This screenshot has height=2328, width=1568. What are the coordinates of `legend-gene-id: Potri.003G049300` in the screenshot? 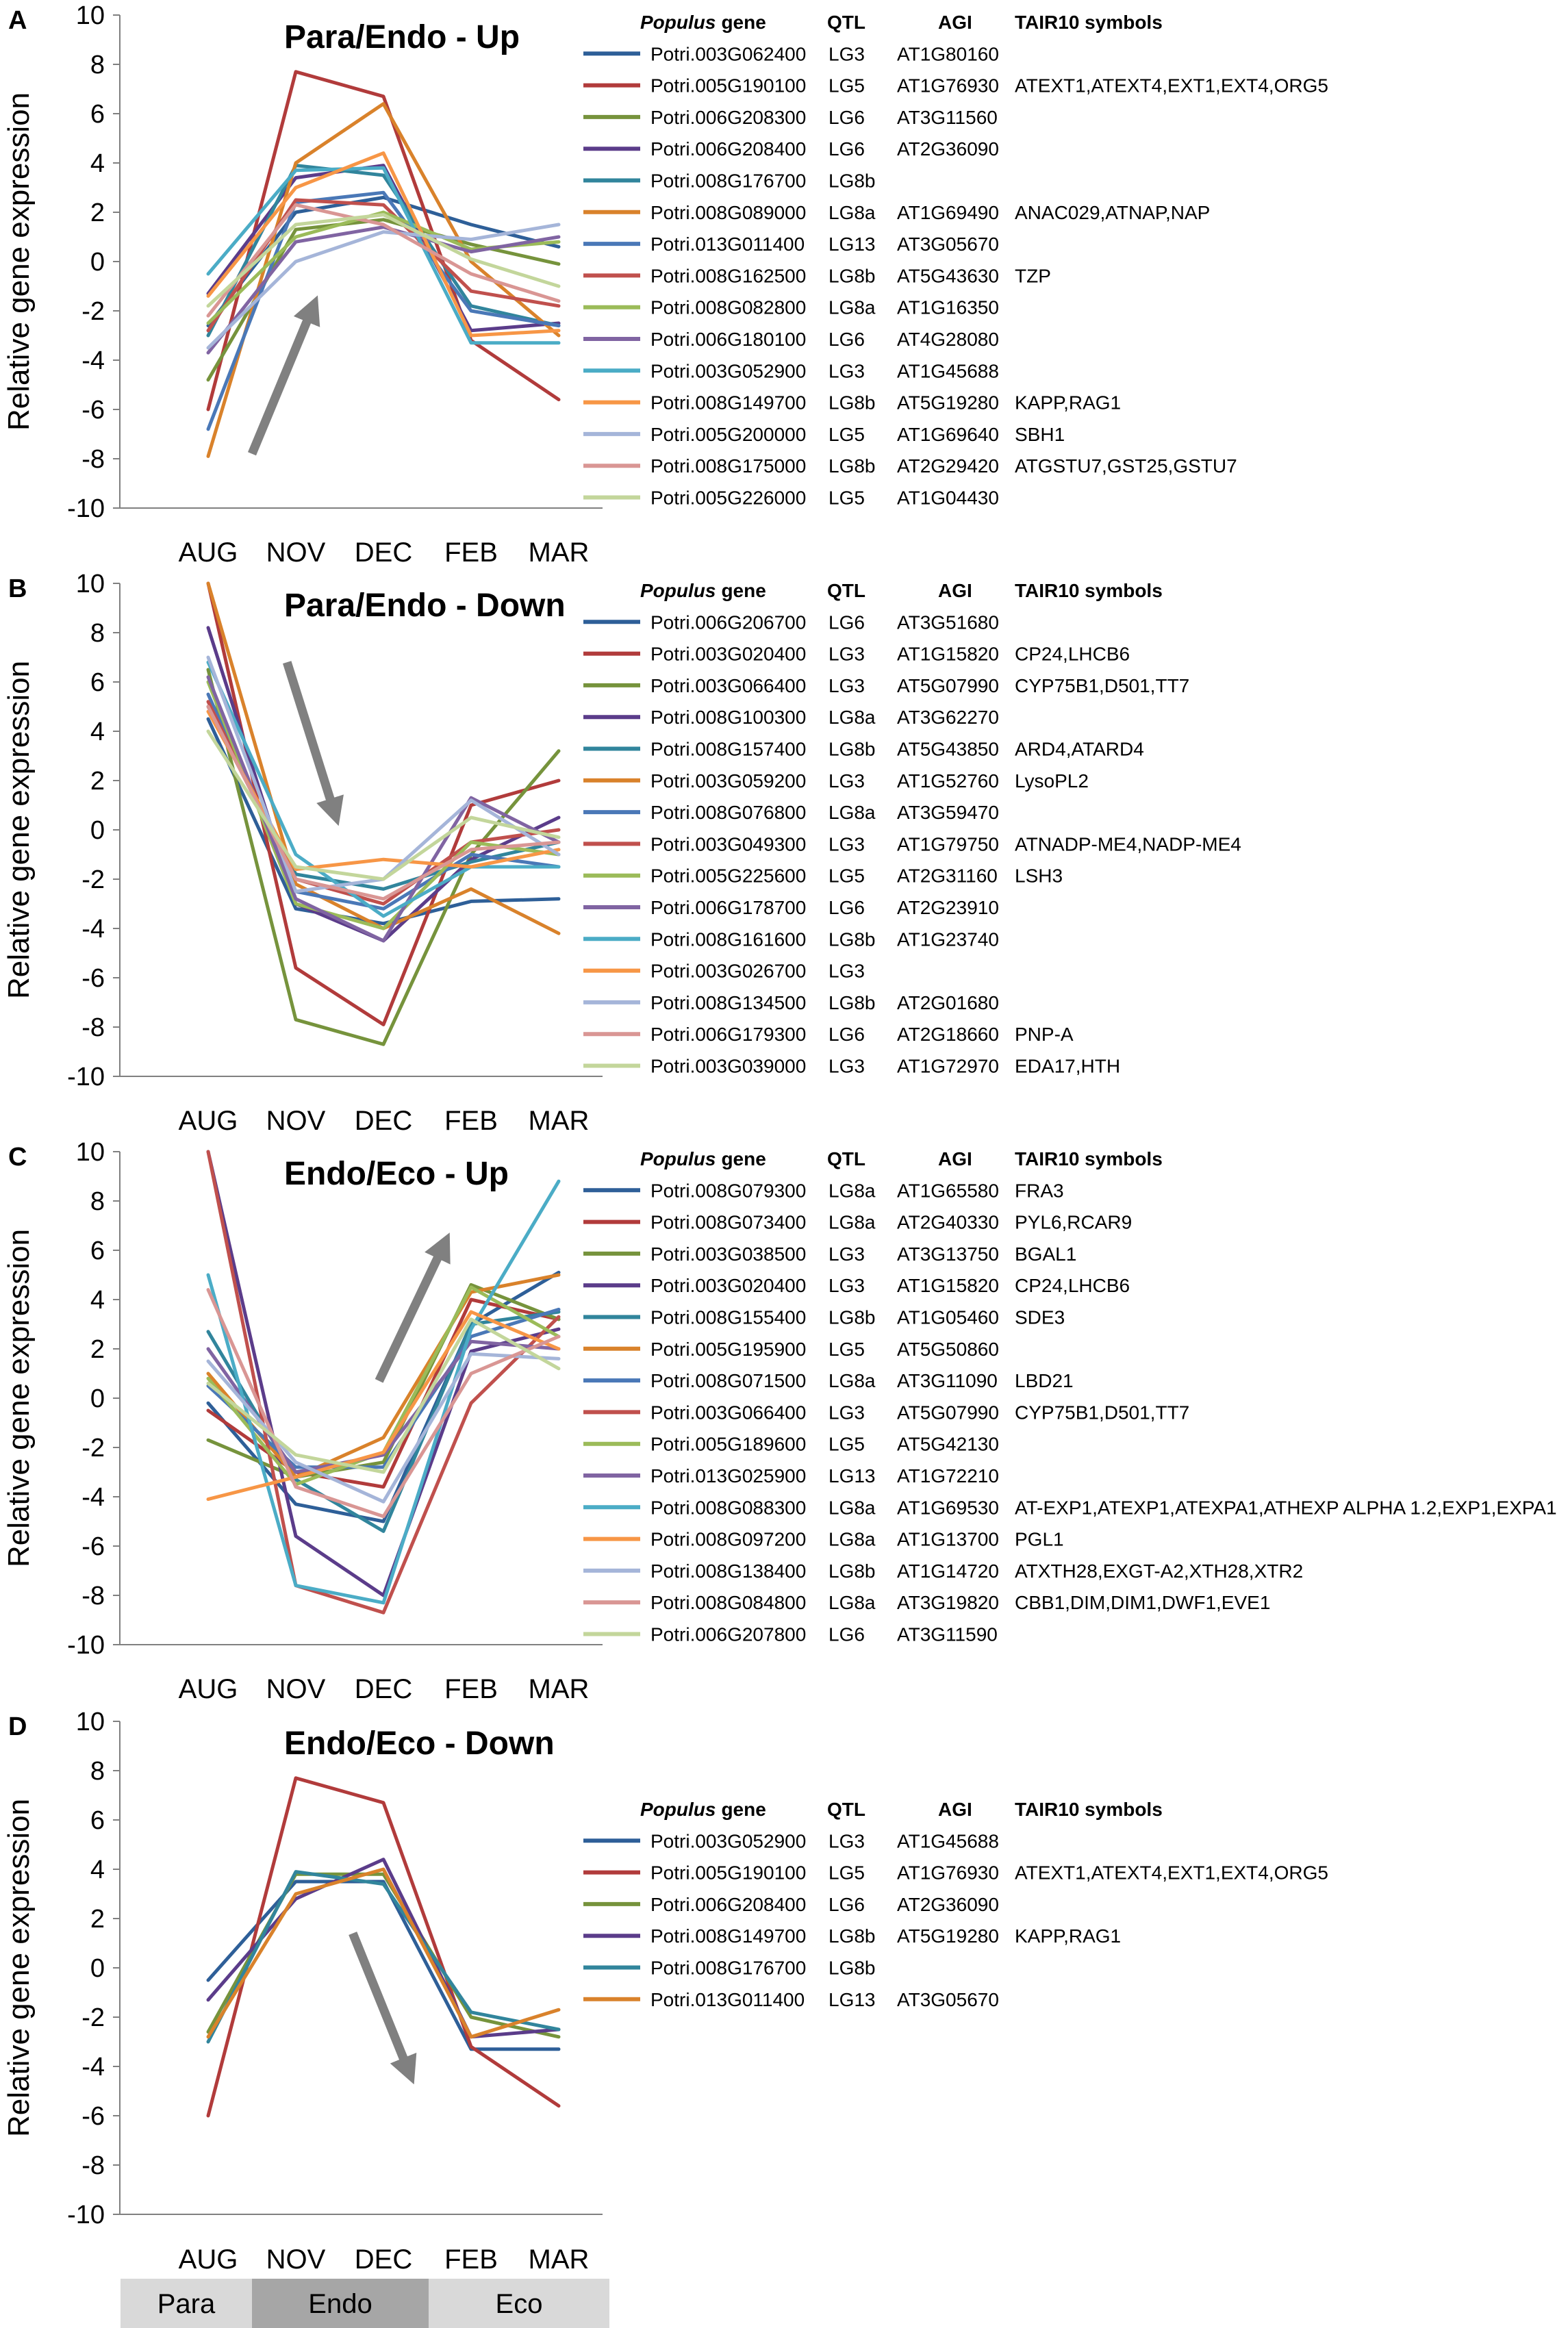 It's located at (728, 844).